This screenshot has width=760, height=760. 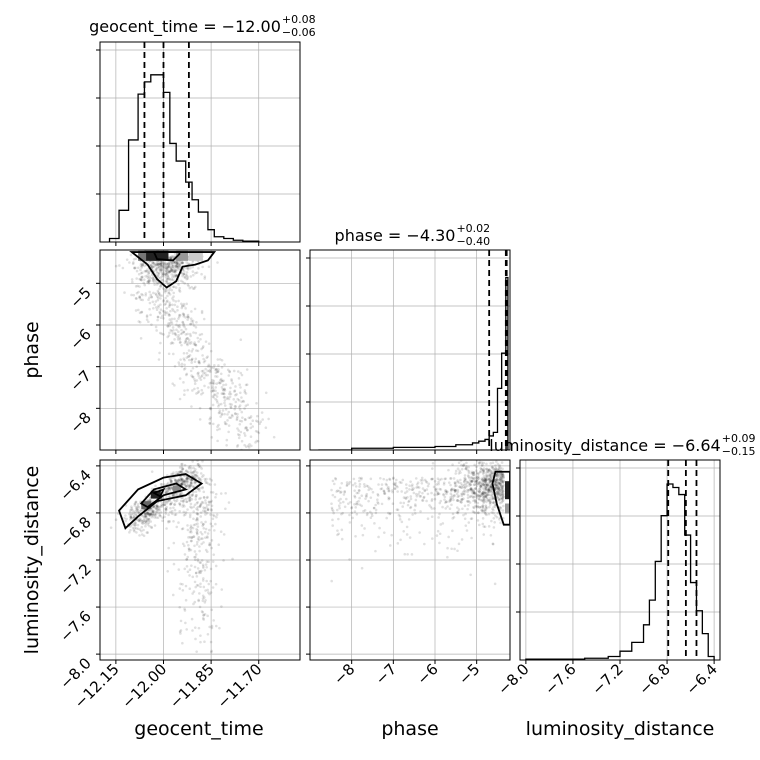 What do you see at coordinates (185, 27) in the screenshot?
I see `panel-title-main: geocent_time = −12.00` at bounding box center [185, 27].